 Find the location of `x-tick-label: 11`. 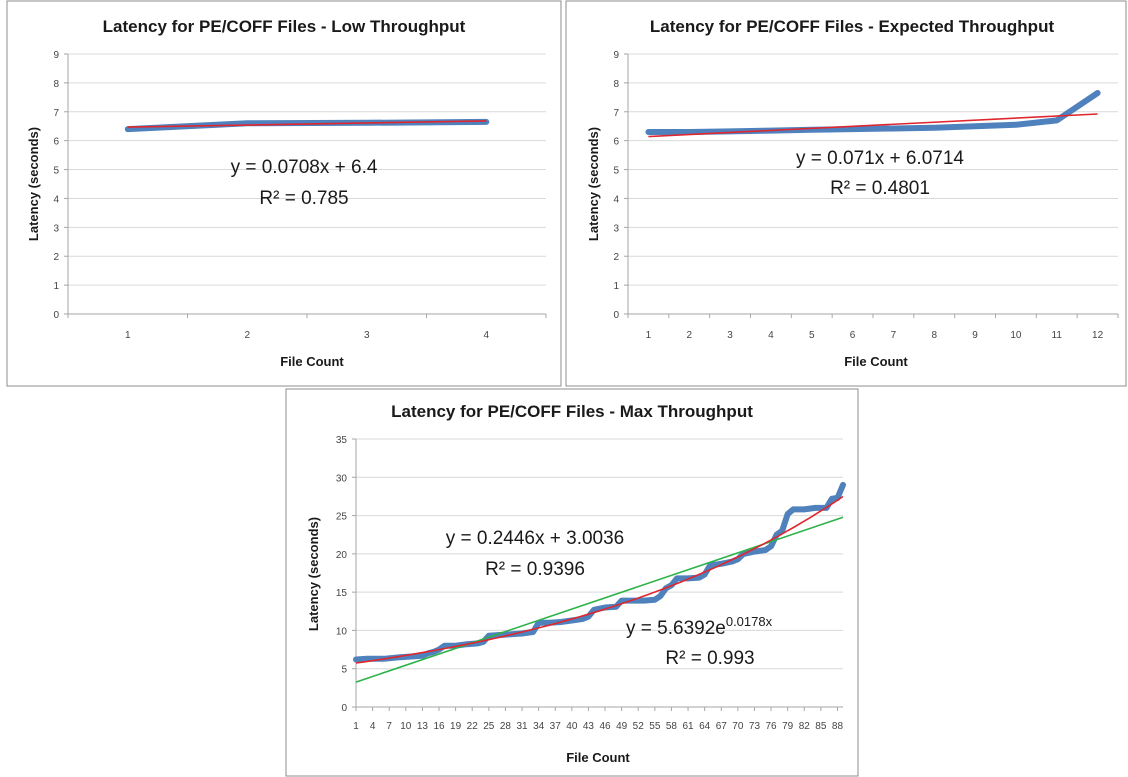

x-tick-label: 11 is located at coordinates (1057, 335).